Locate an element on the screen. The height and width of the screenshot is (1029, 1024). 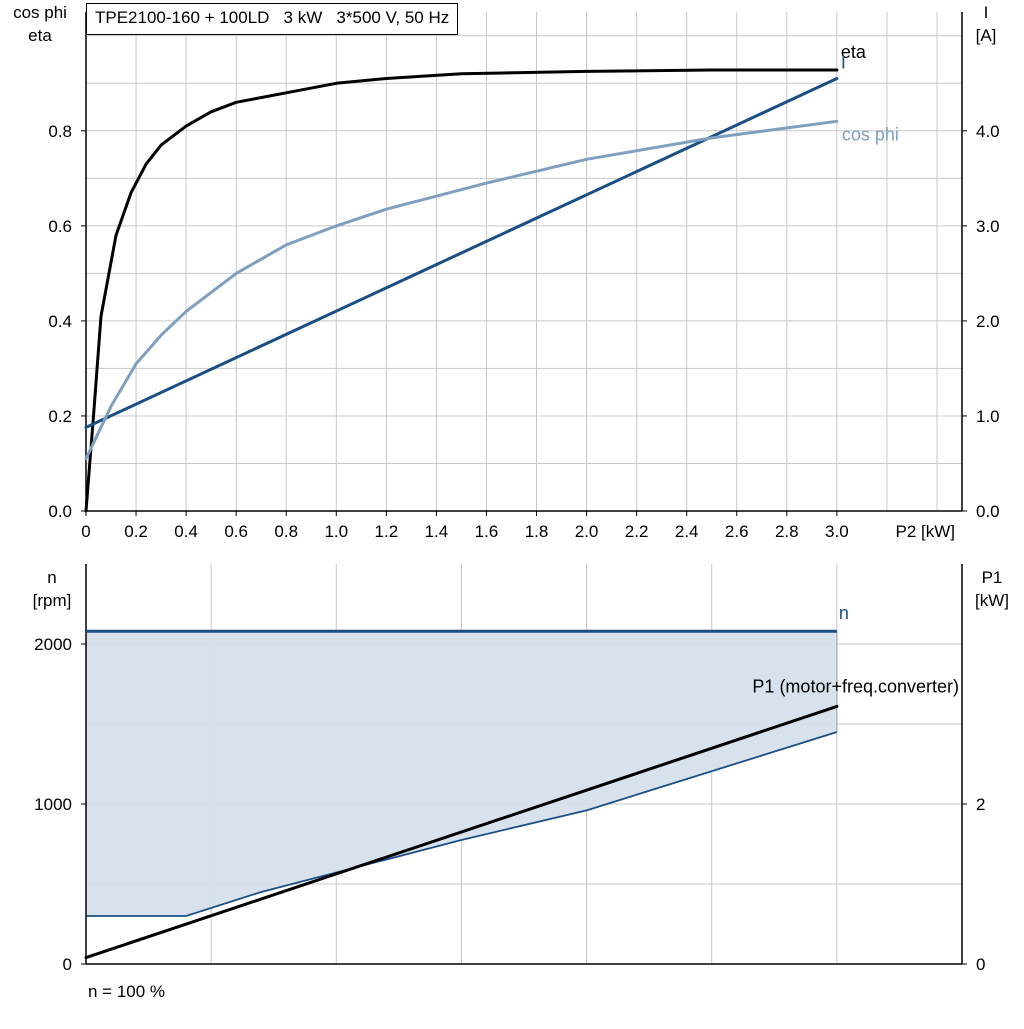
bottom-y2-tick-label: 2 is located at coordinates (980, 804).